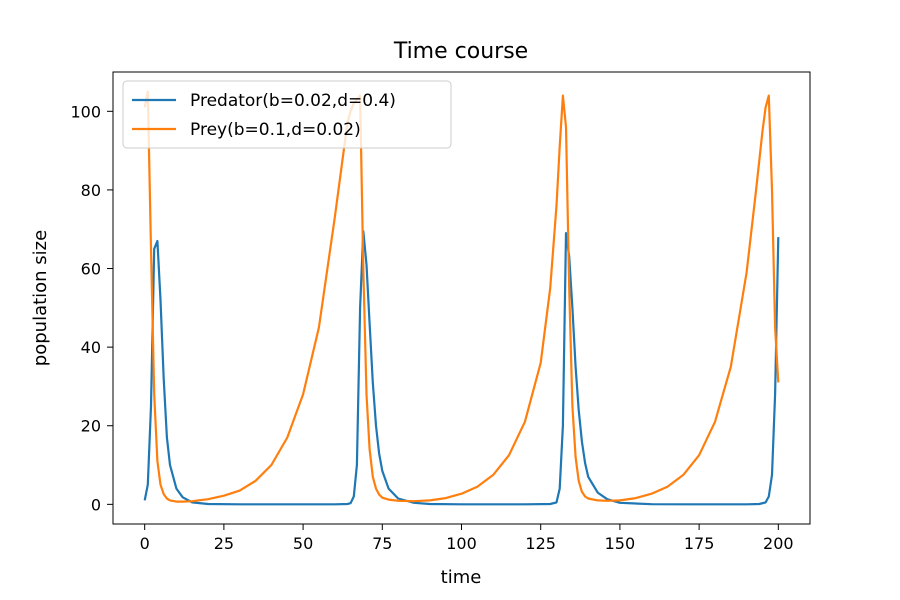 This screenshot has width=900, height=600. What do you see at coordinates (96, 504) in the screenshot?
I see `y-tick-label: 0` at bounding box center [96, 504].